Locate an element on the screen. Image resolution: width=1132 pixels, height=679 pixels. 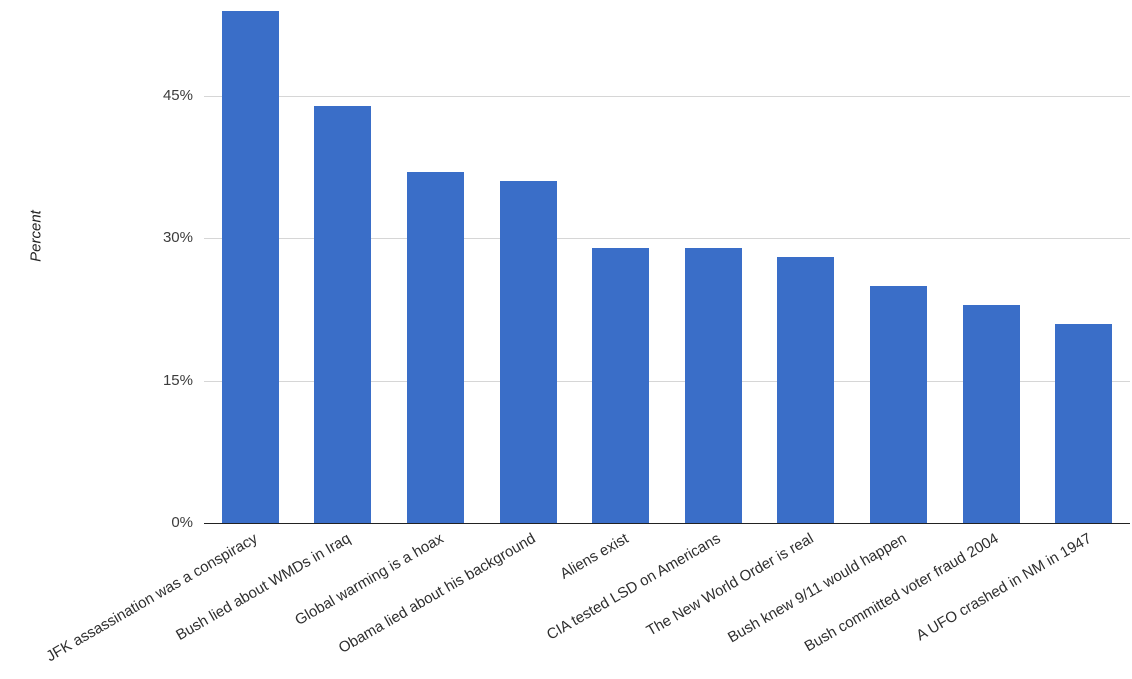
y-tick-label: 0% is located at coordinates (182, 522).